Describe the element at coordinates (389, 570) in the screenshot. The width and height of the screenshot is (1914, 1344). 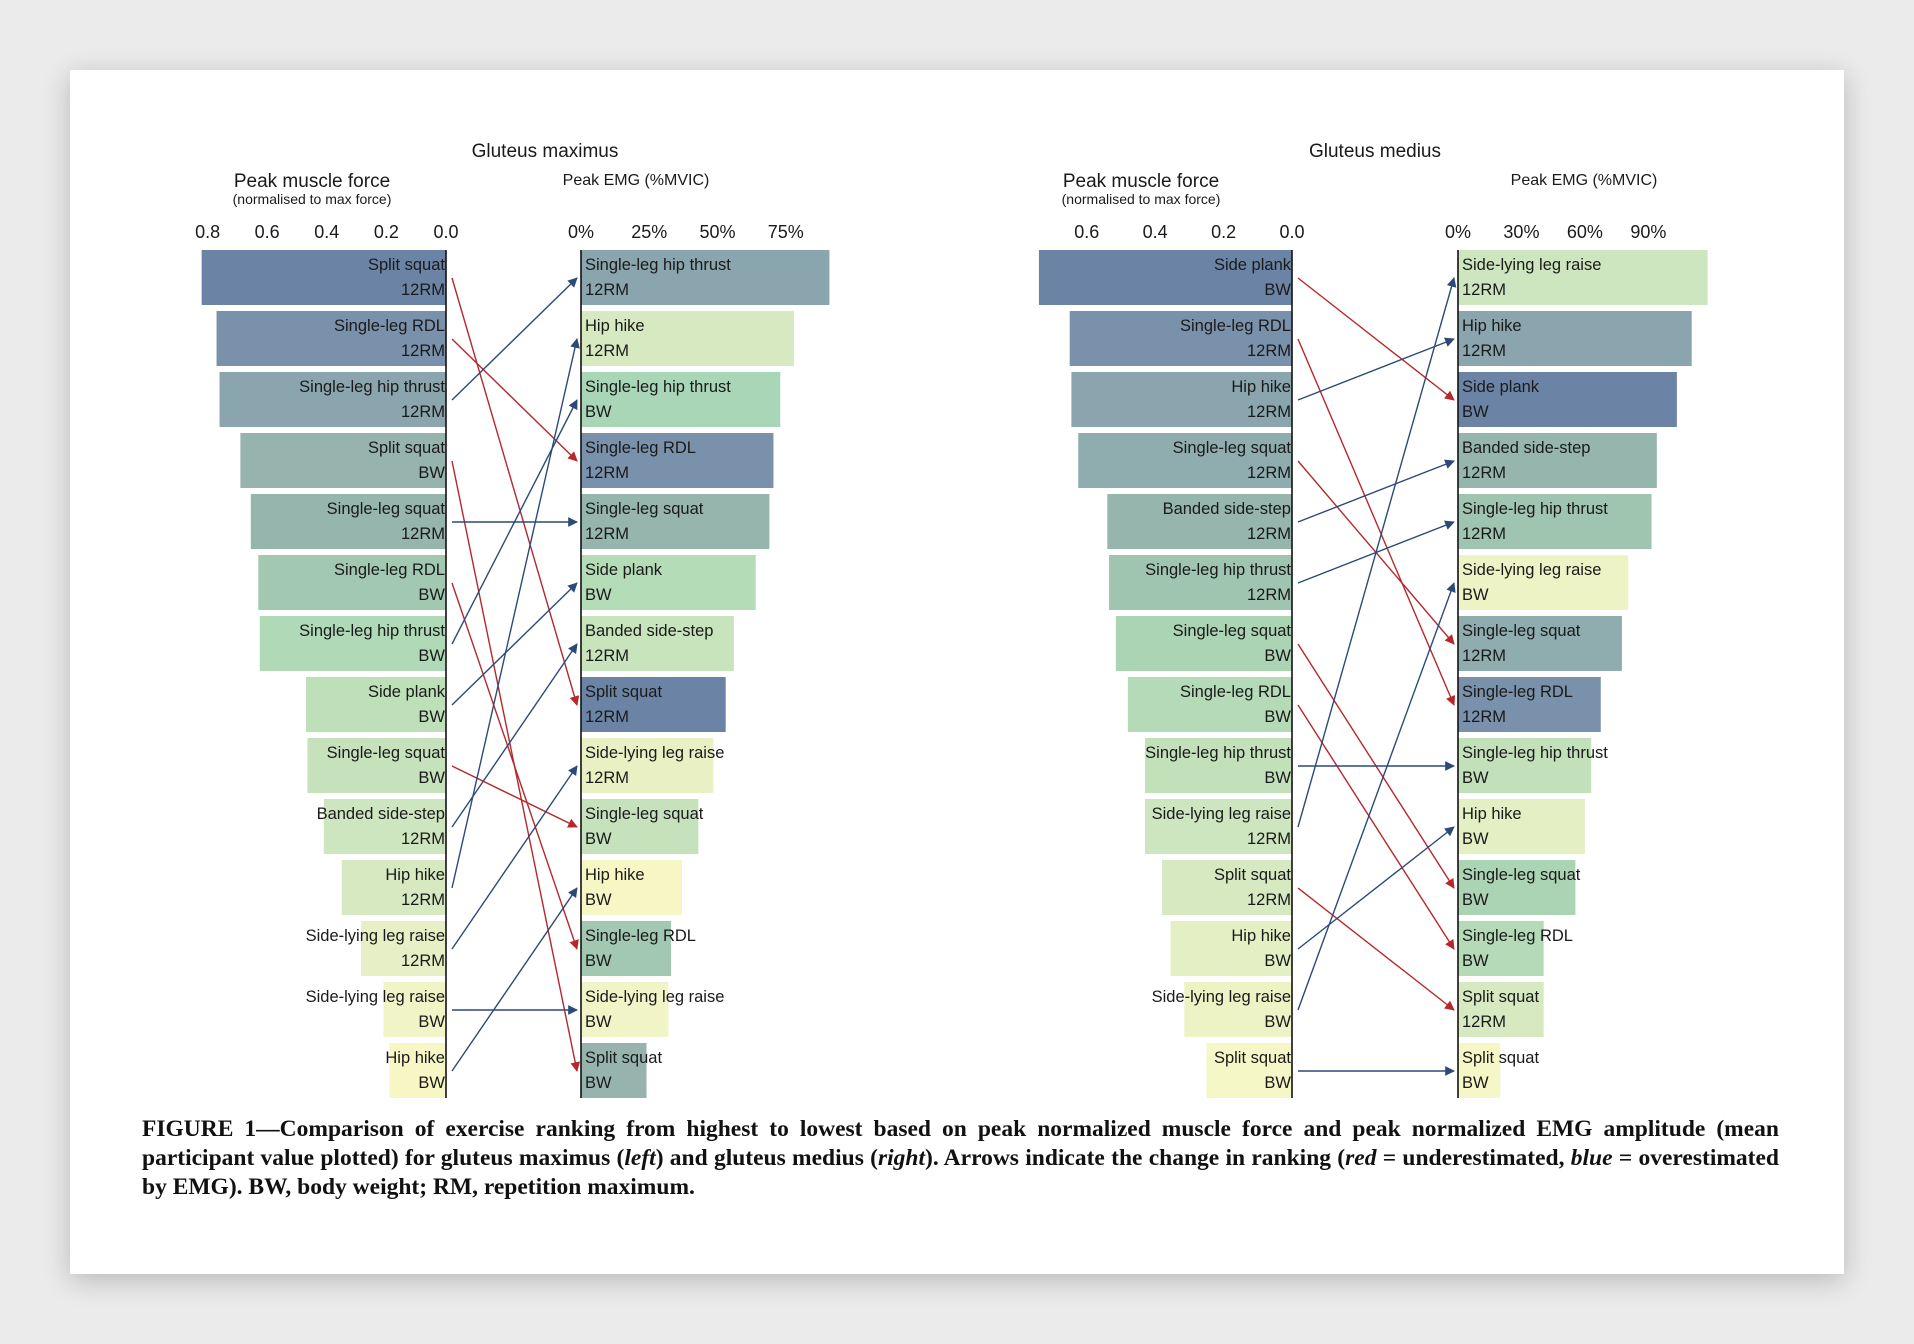
I see `force-bar-exercise: Single-leg RDL` at that location.